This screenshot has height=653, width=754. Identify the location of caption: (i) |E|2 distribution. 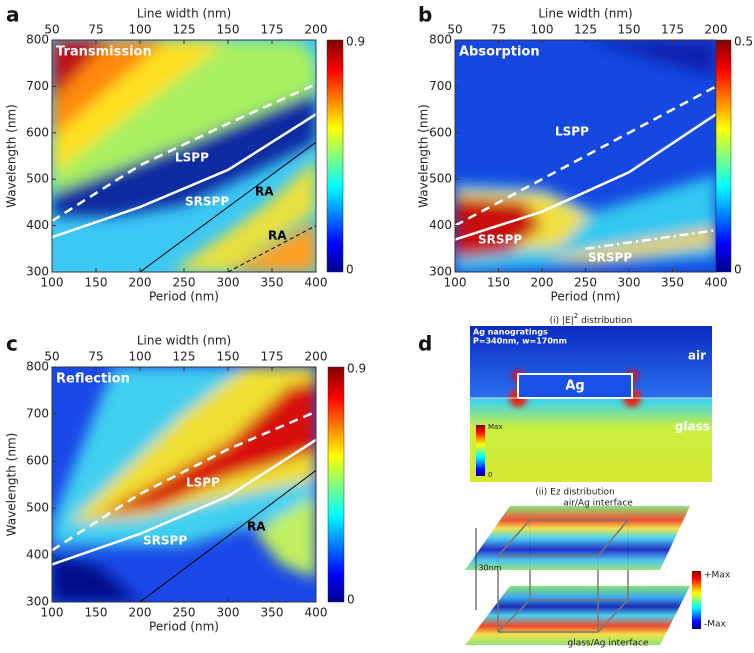
(591, 319).